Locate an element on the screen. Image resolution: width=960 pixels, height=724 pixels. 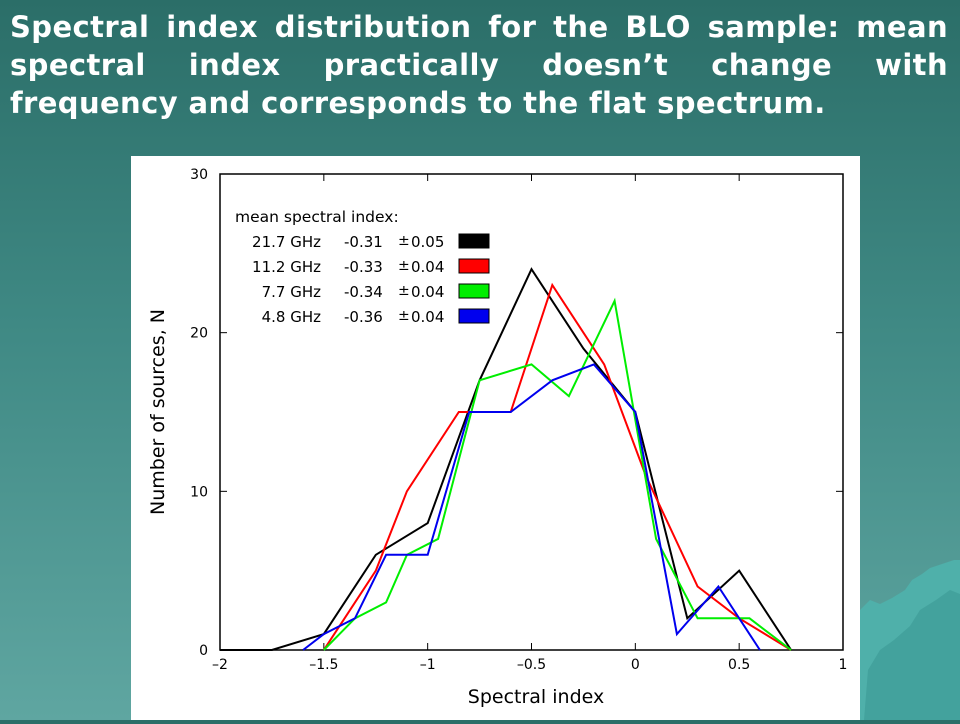
x-tick-label: 0 is located at coordinates (635, 665).